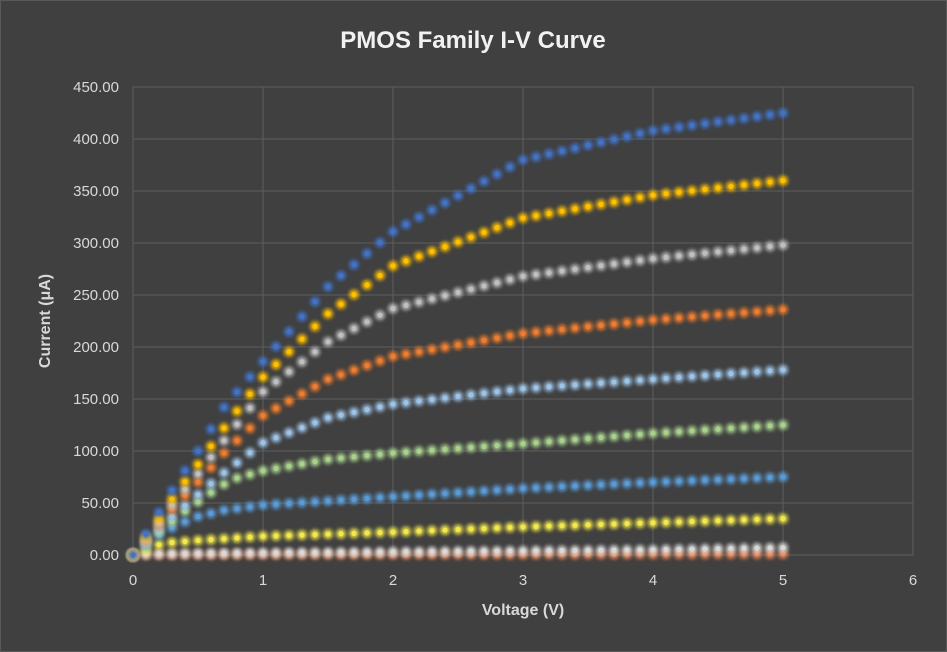 Image resolution: width=947 pixels, height=652 pixels. I want to click on y-tick-label: 100.00, so click(96, 451).